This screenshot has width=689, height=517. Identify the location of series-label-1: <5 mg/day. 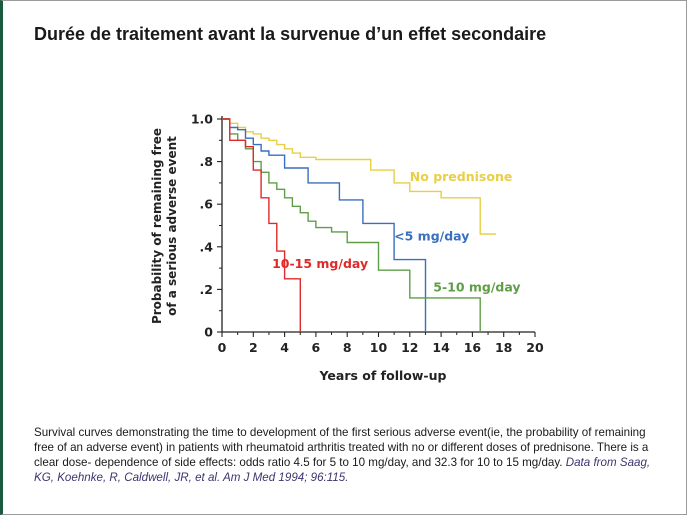
(431, 235).